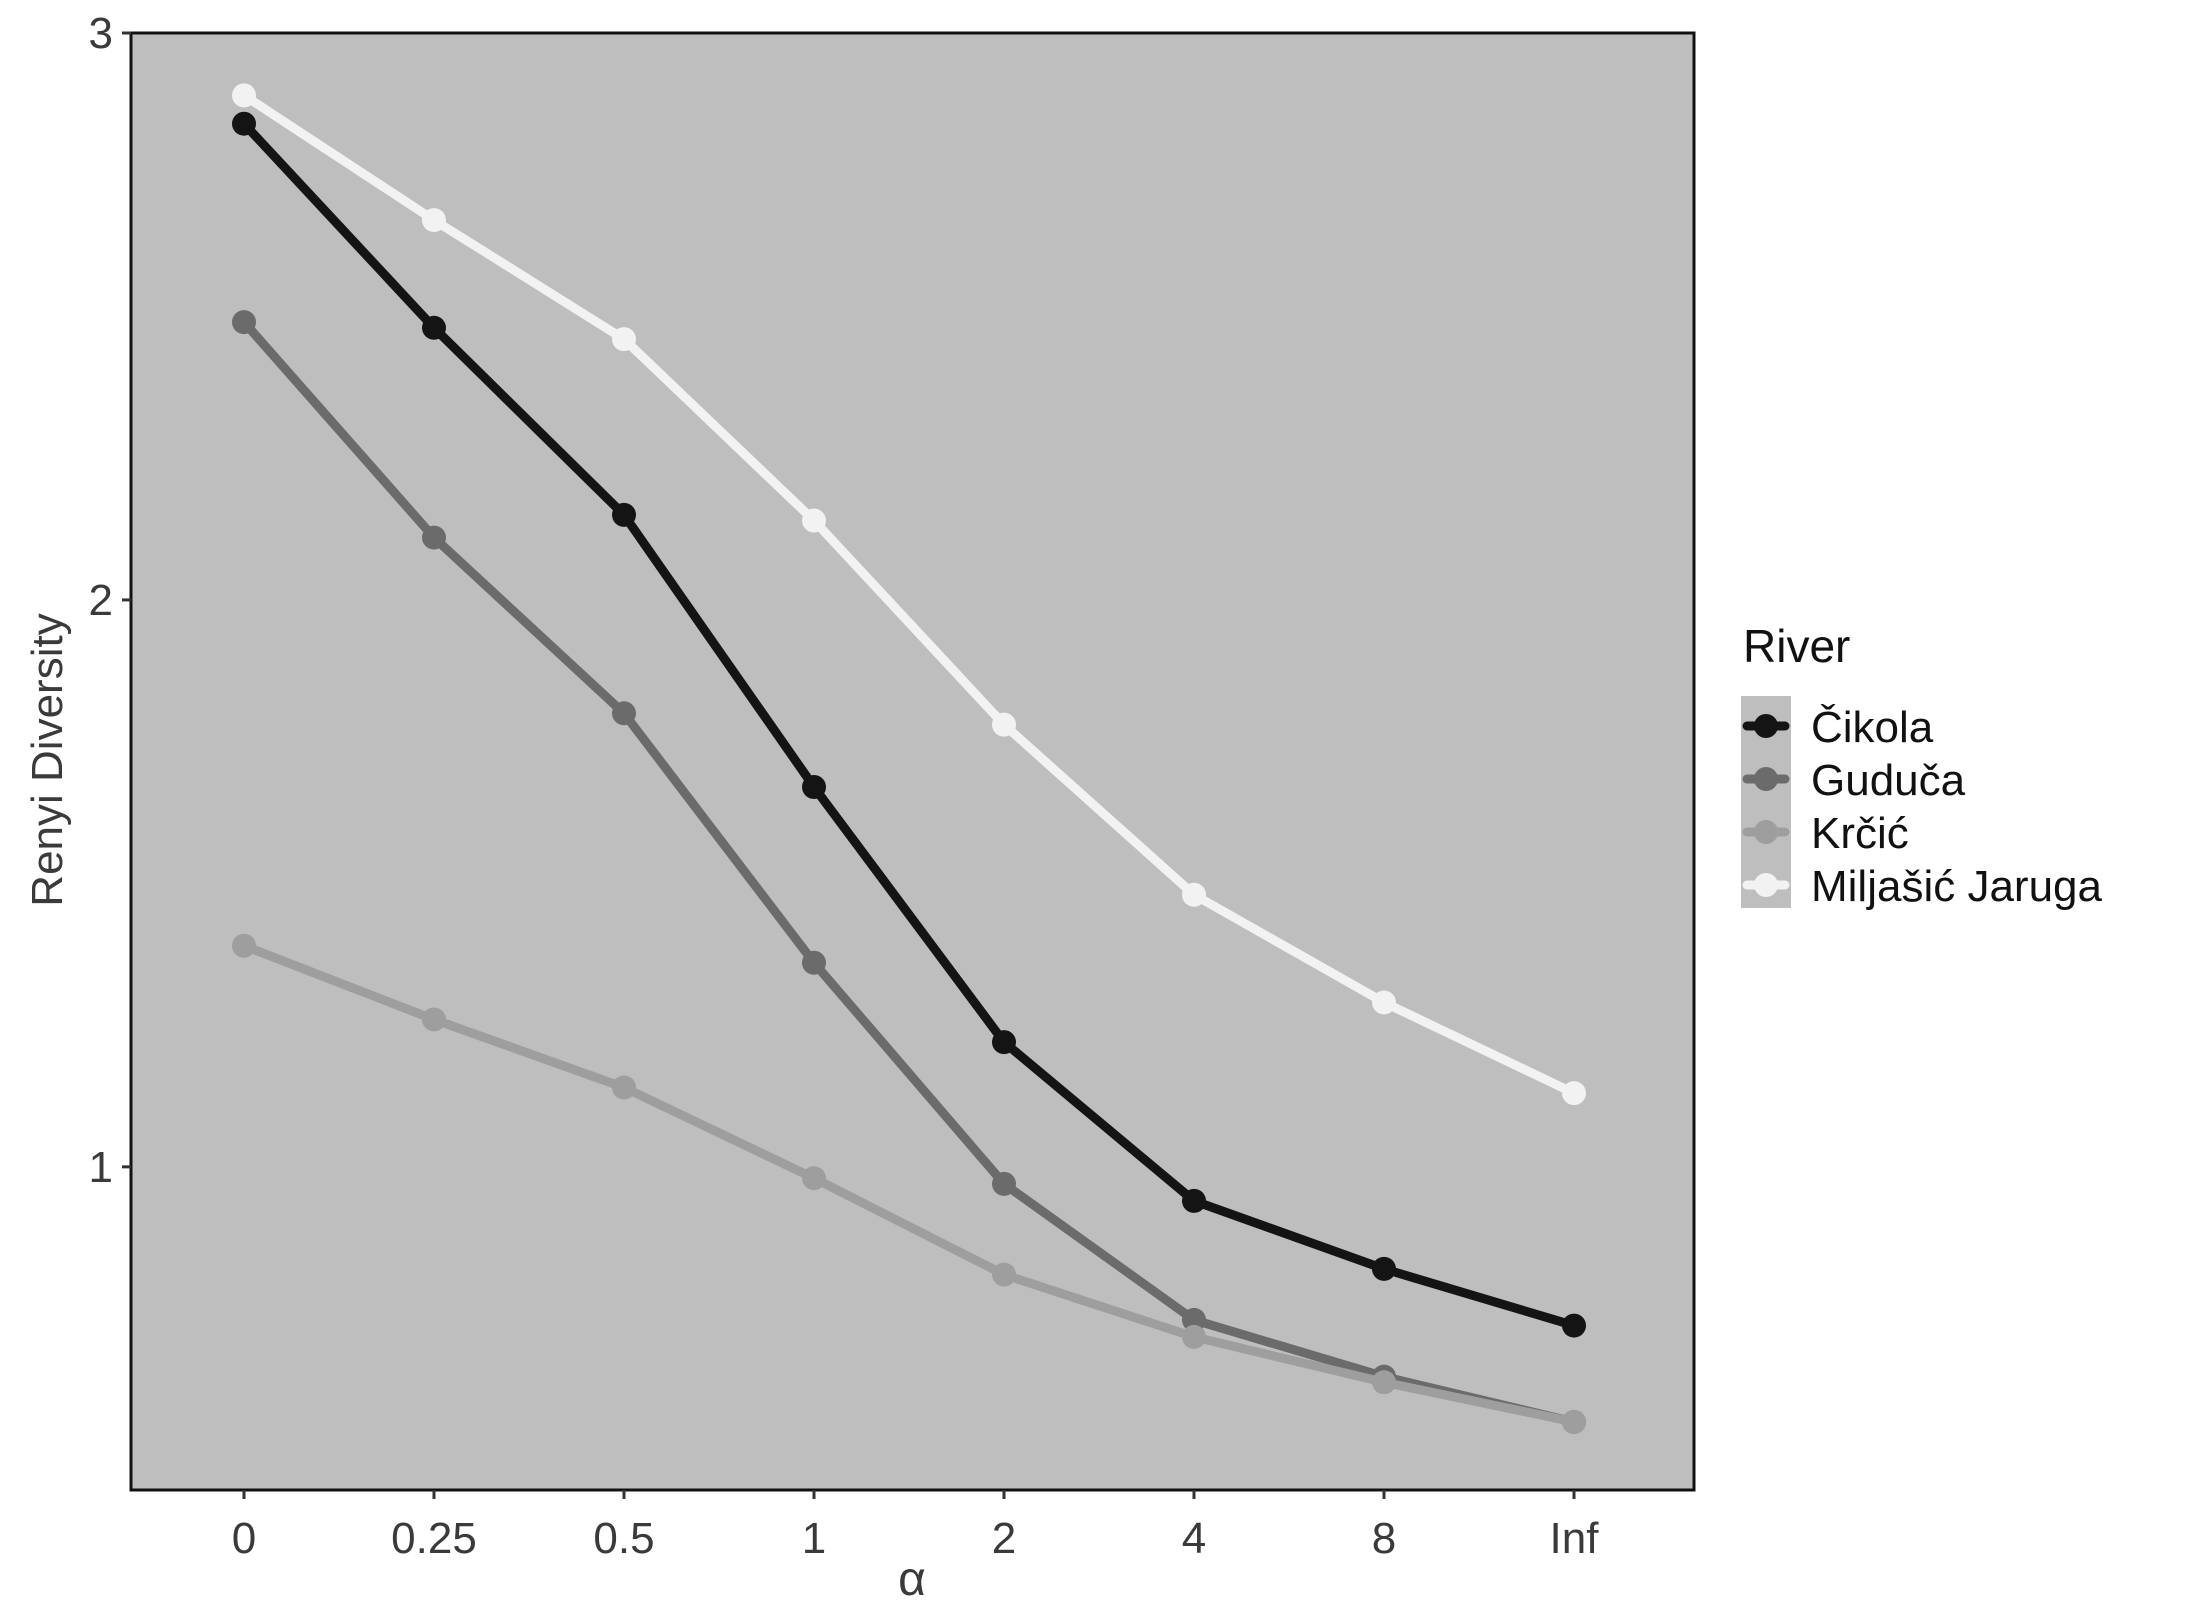 The image size is (2196, 1615). Describe the element at coordinates (1575, 1538) in the screenshot. I see `x-tick-label: Inf` at that location.